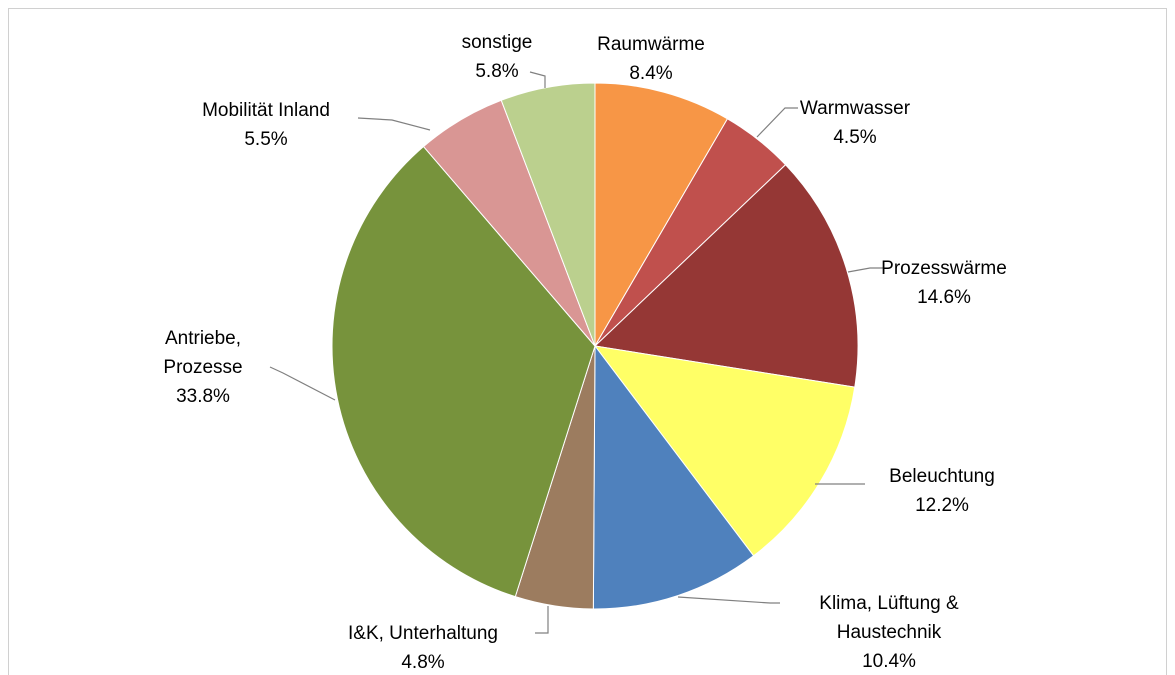  What do you see at coordinates (423, 633) in the screenshot?
I see `category-label: I&K, Unterhaltung` at bounding box center [423, 633].